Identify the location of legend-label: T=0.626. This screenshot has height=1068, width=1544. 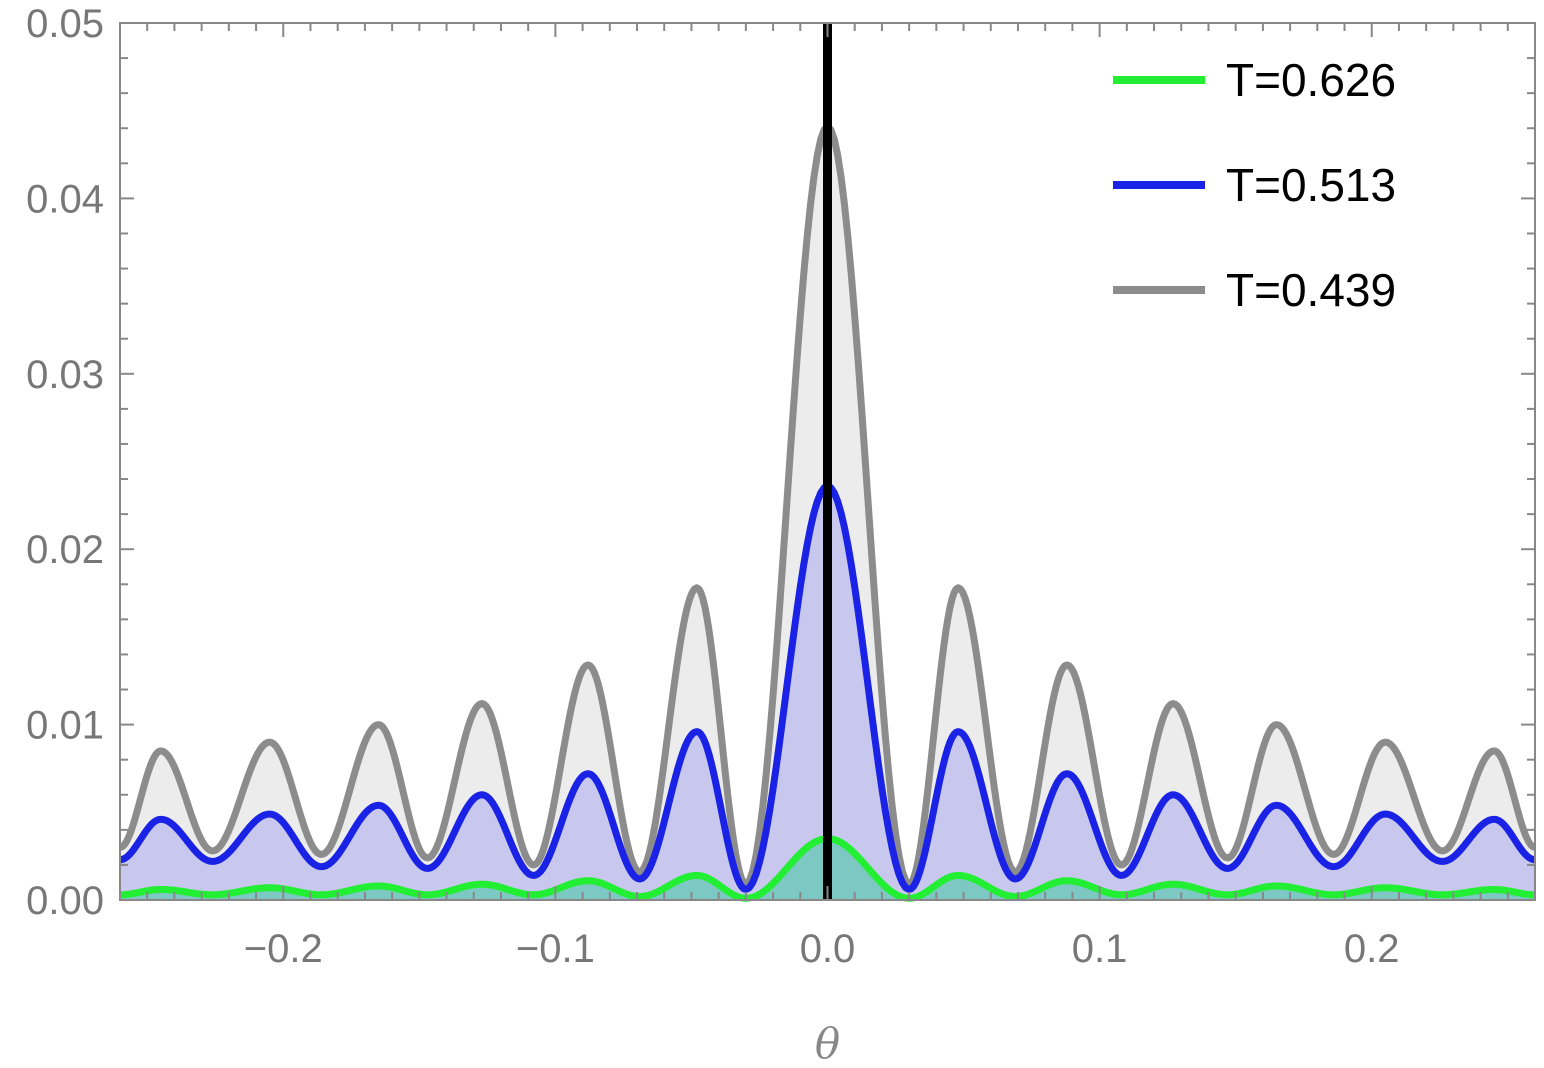
(1311, 80).